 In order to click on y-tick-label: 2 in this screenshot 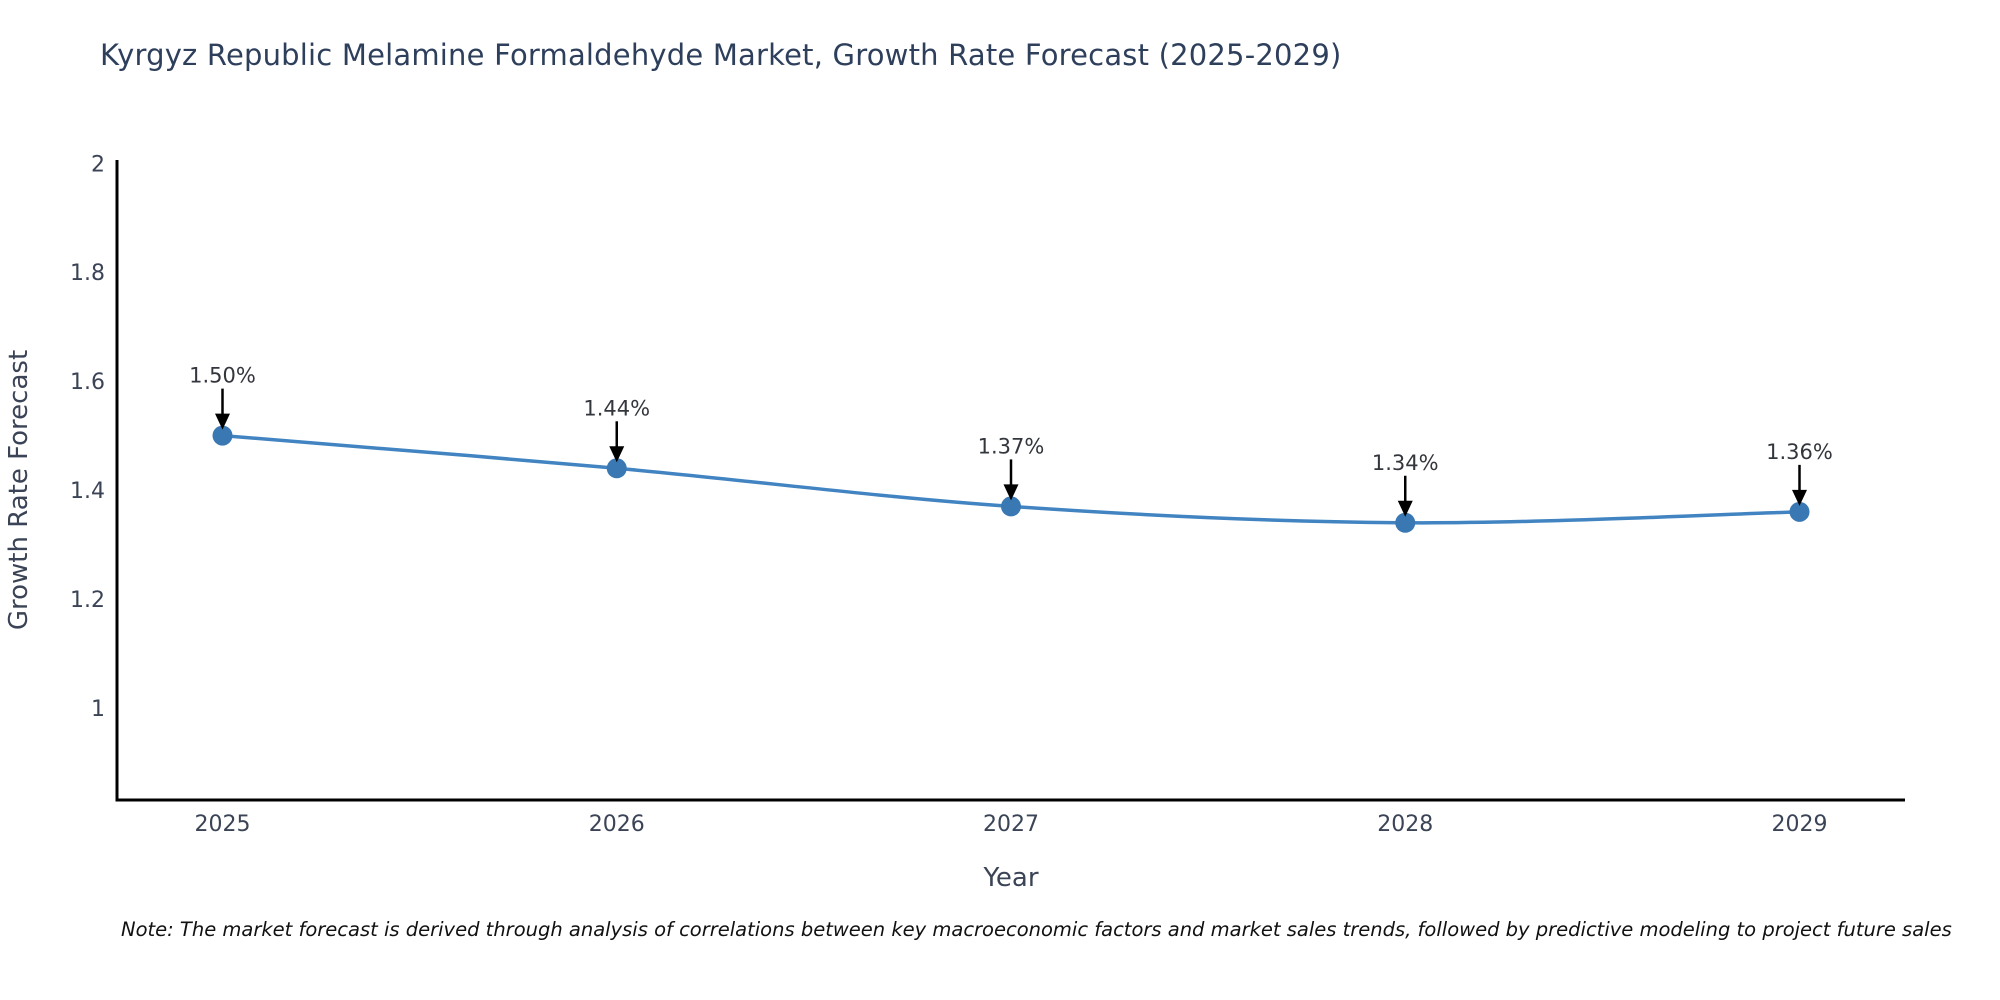, I will do `click(98, 164)`.